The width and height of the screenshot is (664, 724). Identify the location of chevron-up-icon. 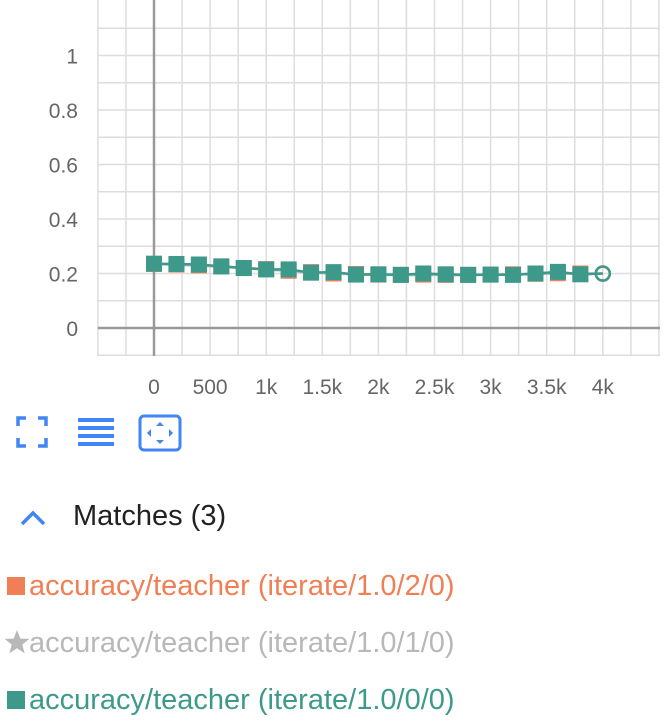
(33, 518).